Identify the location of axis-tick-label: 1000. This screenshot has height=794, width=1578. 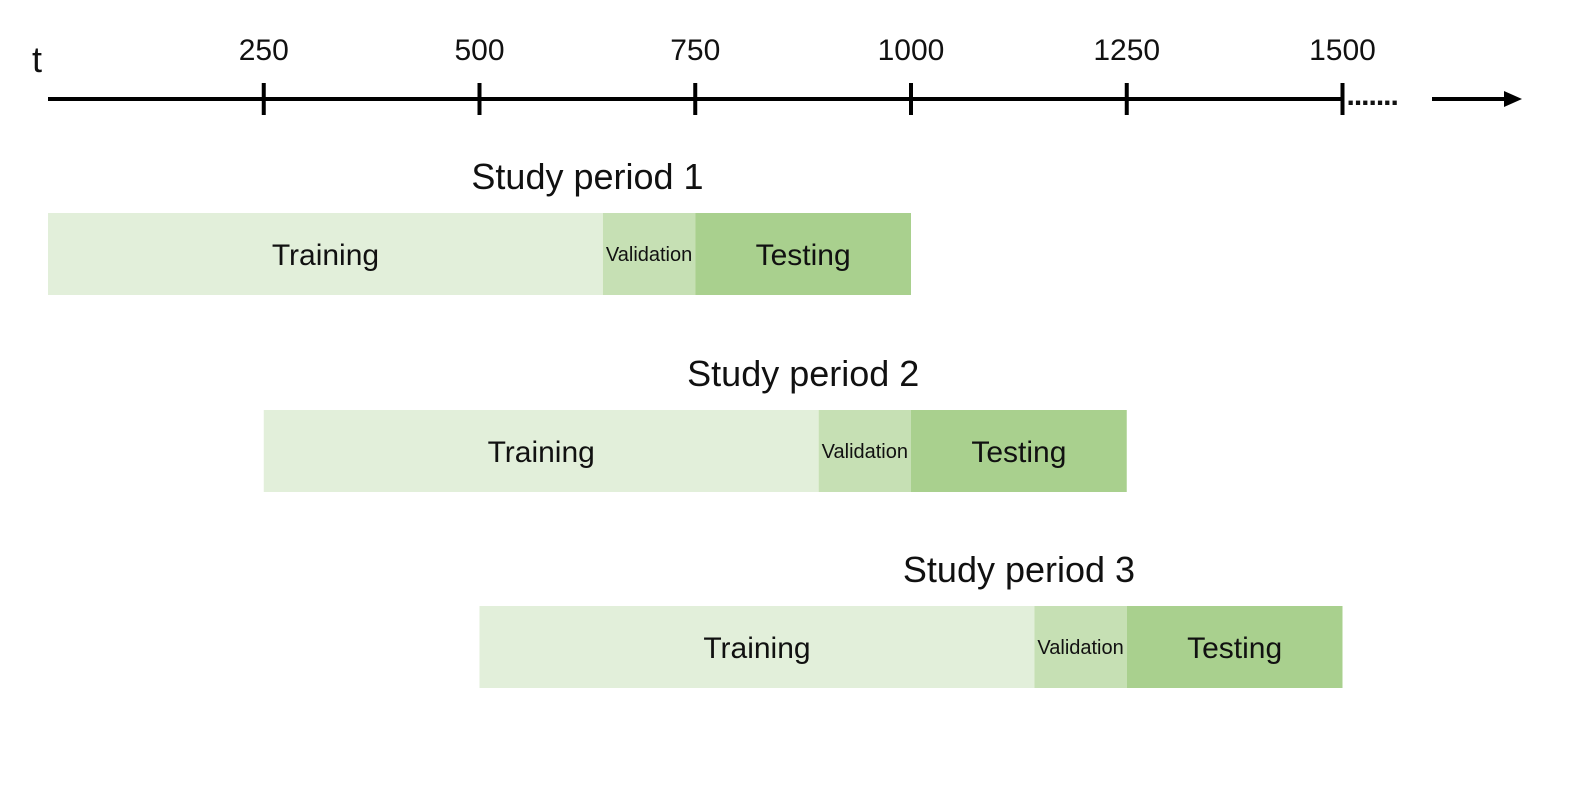
(911, 50).